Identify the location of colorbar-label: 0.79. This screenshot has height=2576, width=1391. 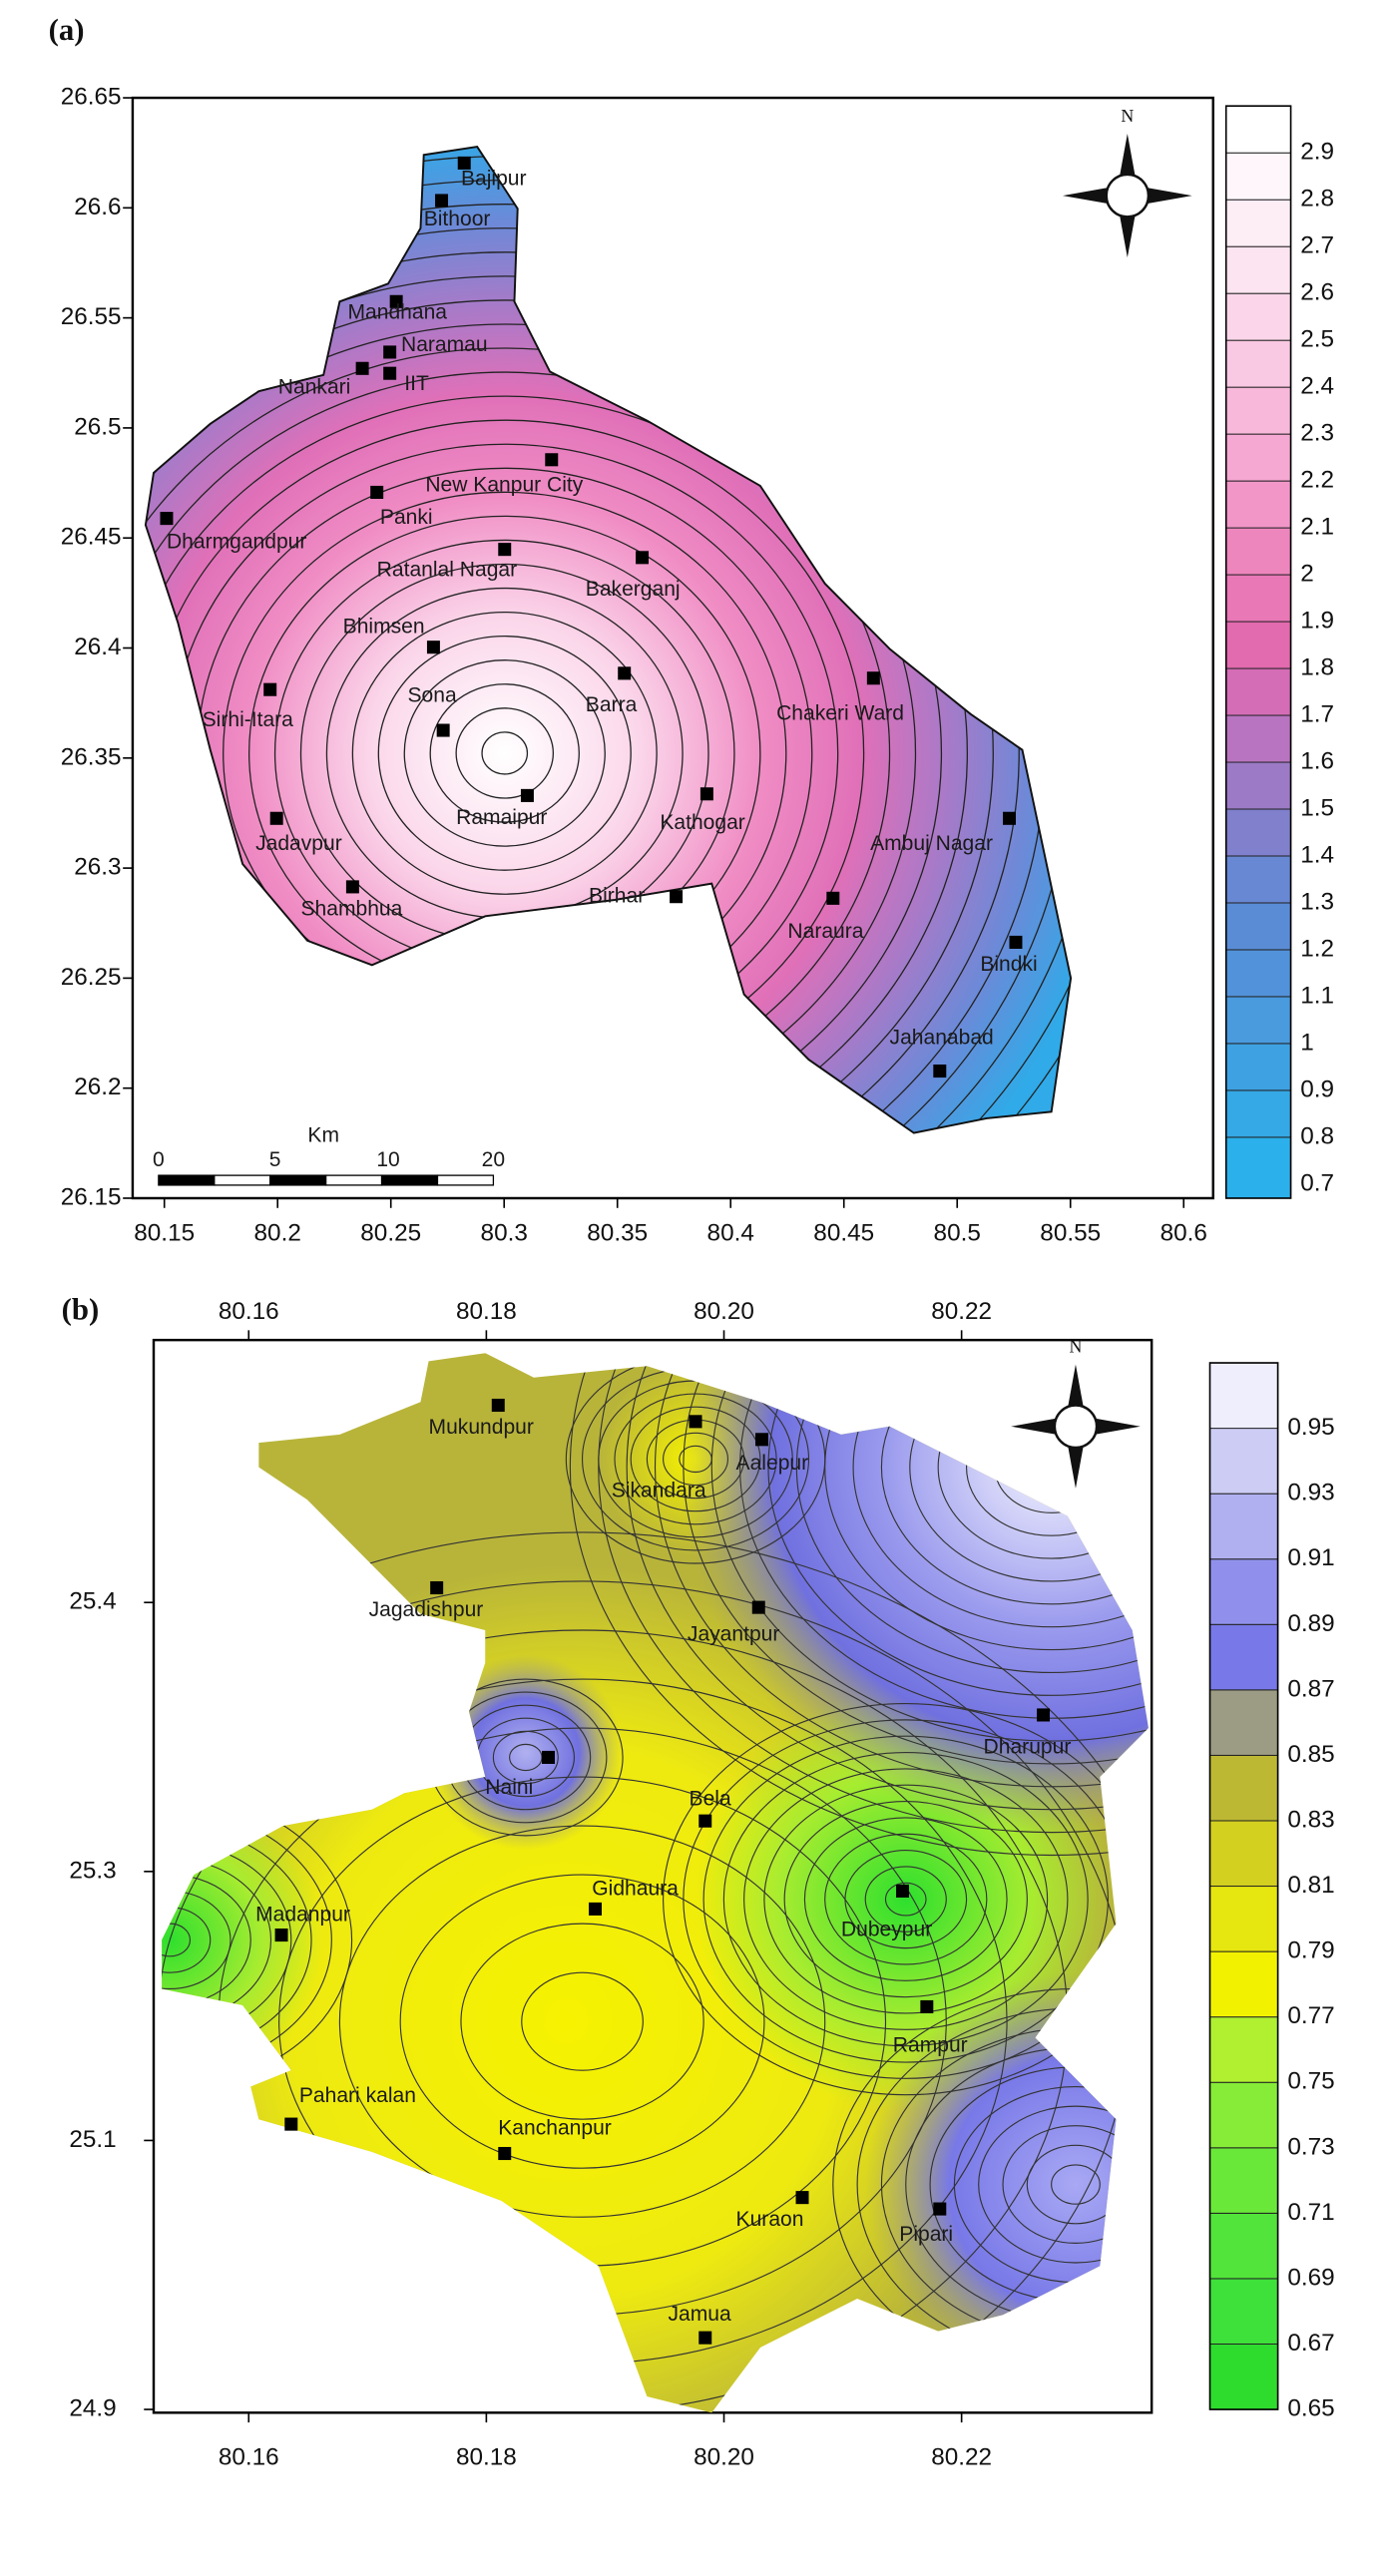
(1310, 1949).